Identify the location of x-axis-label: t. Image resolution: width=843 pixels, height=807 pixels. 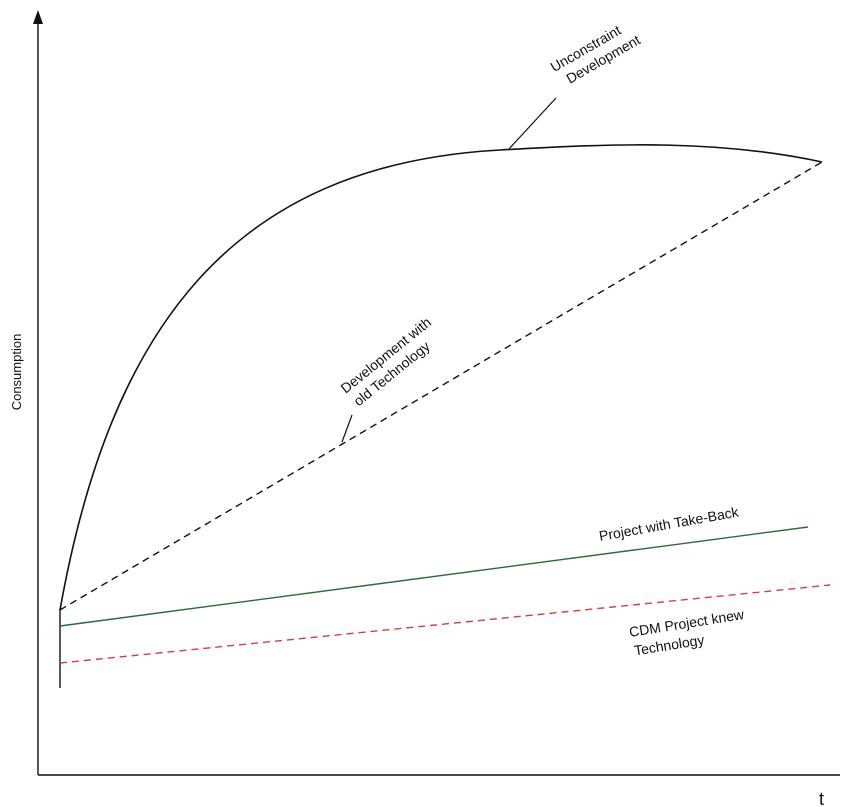
(821, 798).